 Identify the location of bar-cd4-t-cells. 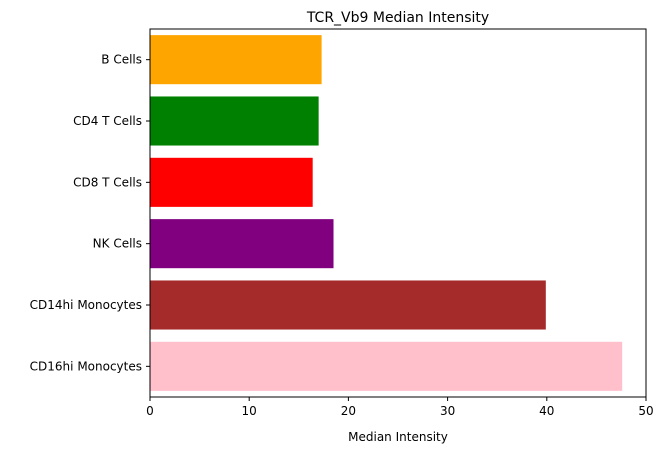
(234, 121).